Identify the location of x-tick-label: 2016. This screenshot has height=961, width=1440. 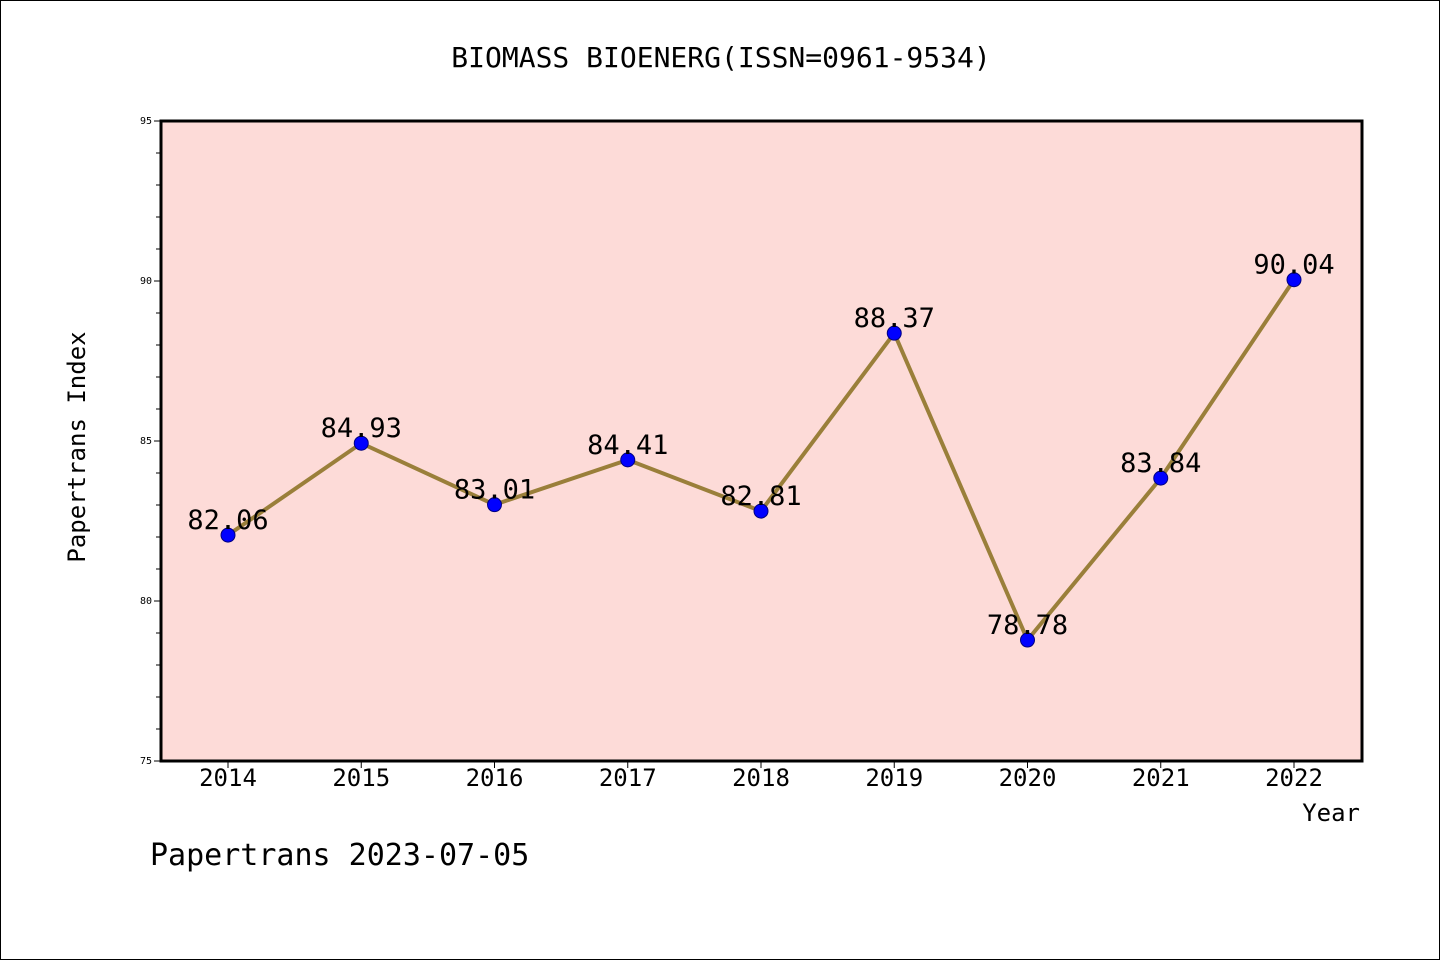
(495, 778).